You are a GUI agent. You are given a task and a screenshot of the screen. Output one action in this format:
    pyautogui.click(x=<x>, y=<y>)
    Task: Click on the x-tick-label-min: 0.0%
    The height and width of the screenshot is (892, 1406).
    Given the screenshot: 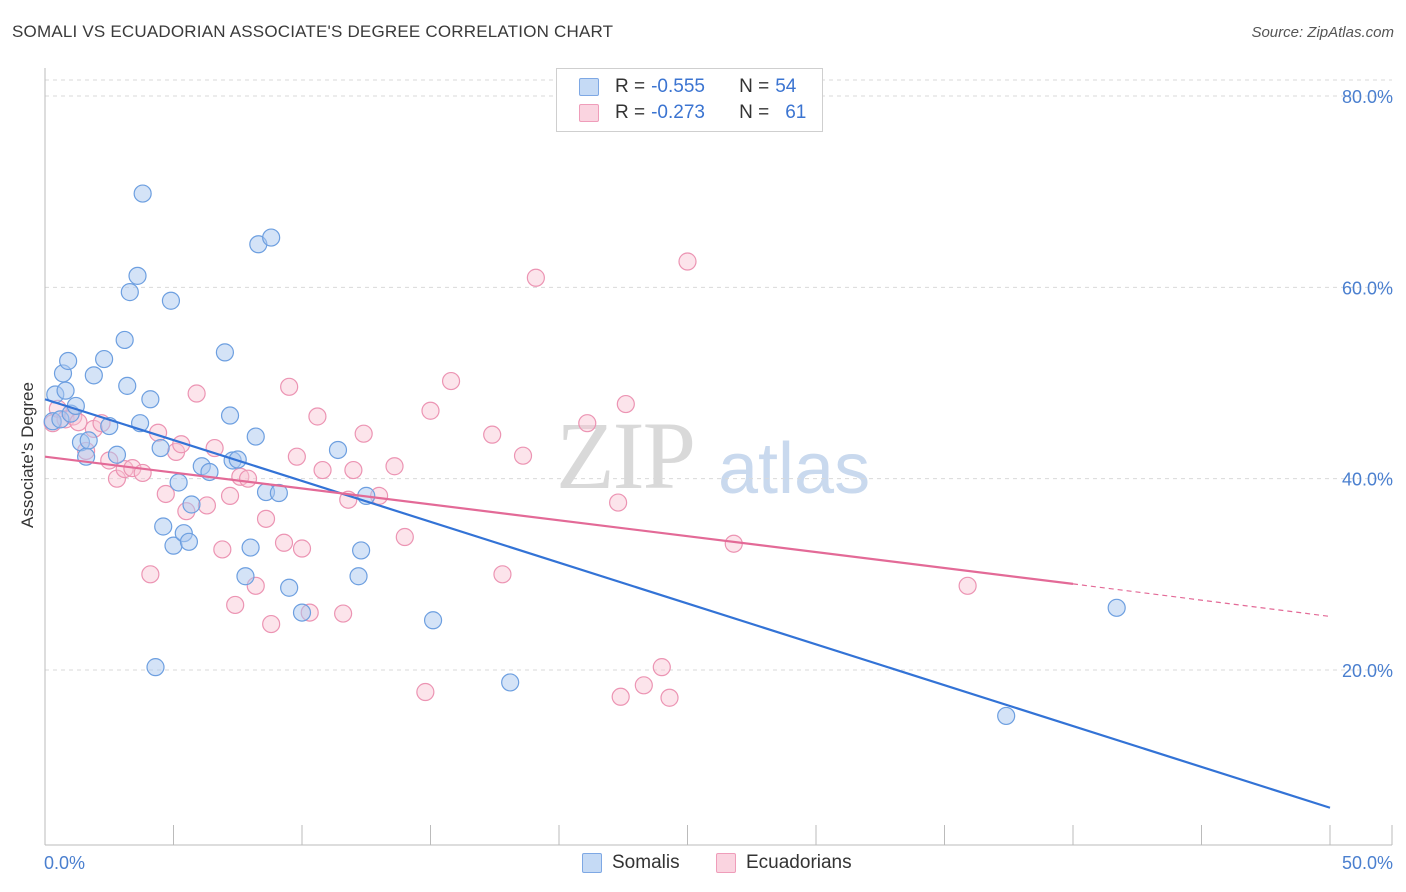 What is the action you would take?
    pyautogui.click(x=64, y=863)
    